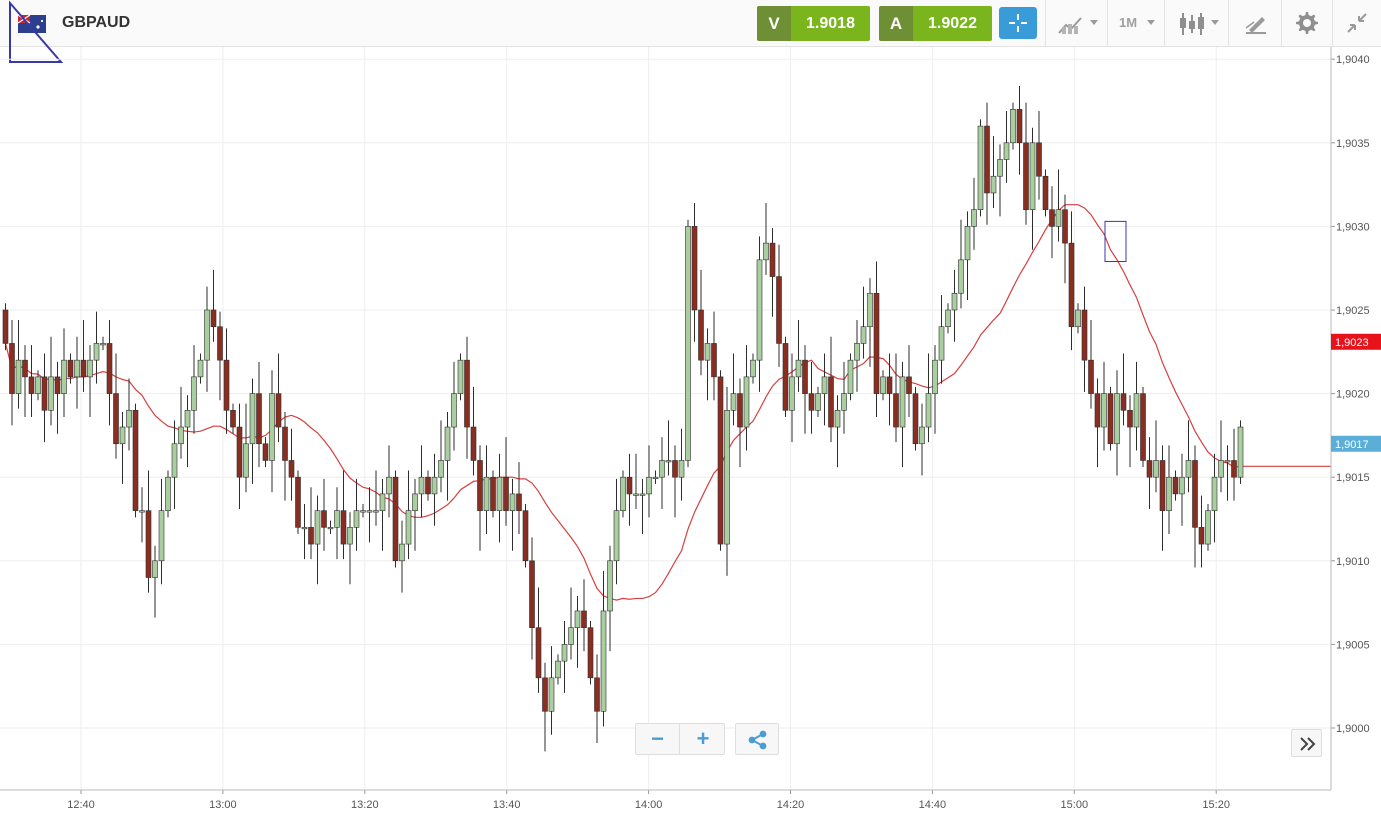 Image resolution: width=1381 pixels, height=823 pixels. What do you see at coordinates (935, 23) in the screenshot?
I see `buy-price-button: A 1.9022` at bounding box center [935, 23].